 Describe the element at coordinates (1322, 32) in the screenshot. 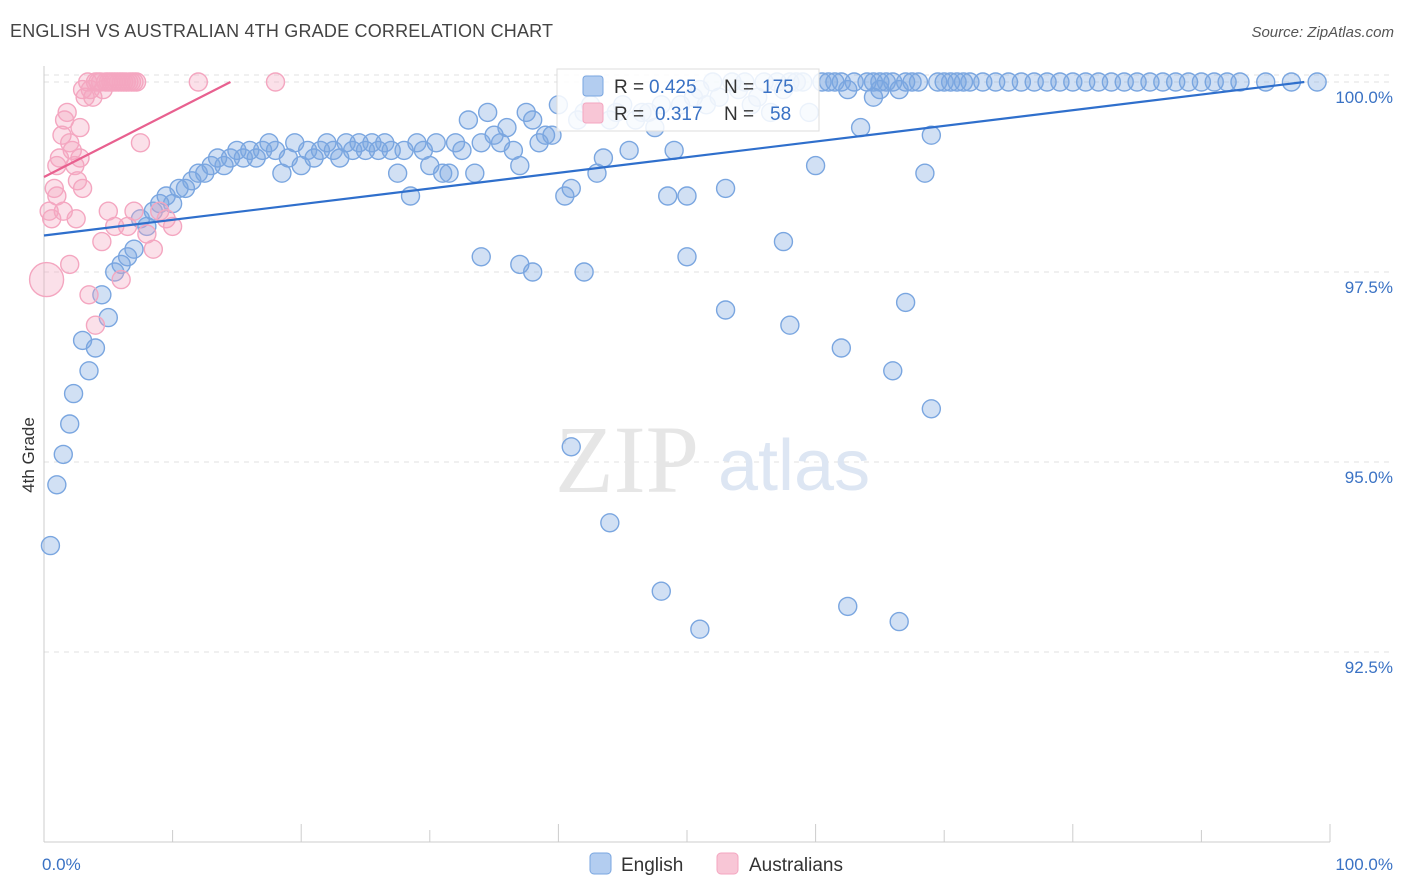

I see `source-label: Source: ZipAtlas.com` at that location.